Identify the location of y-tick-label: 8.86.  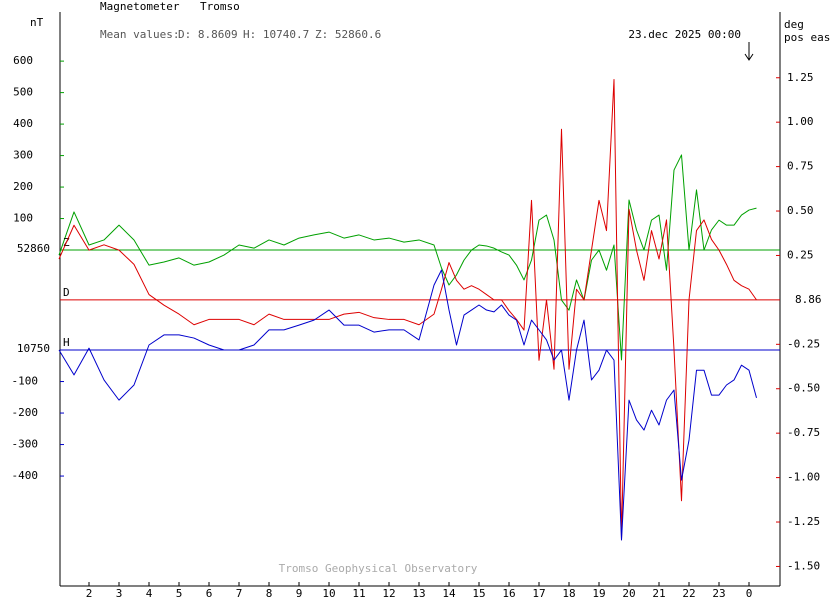
(808, 299).